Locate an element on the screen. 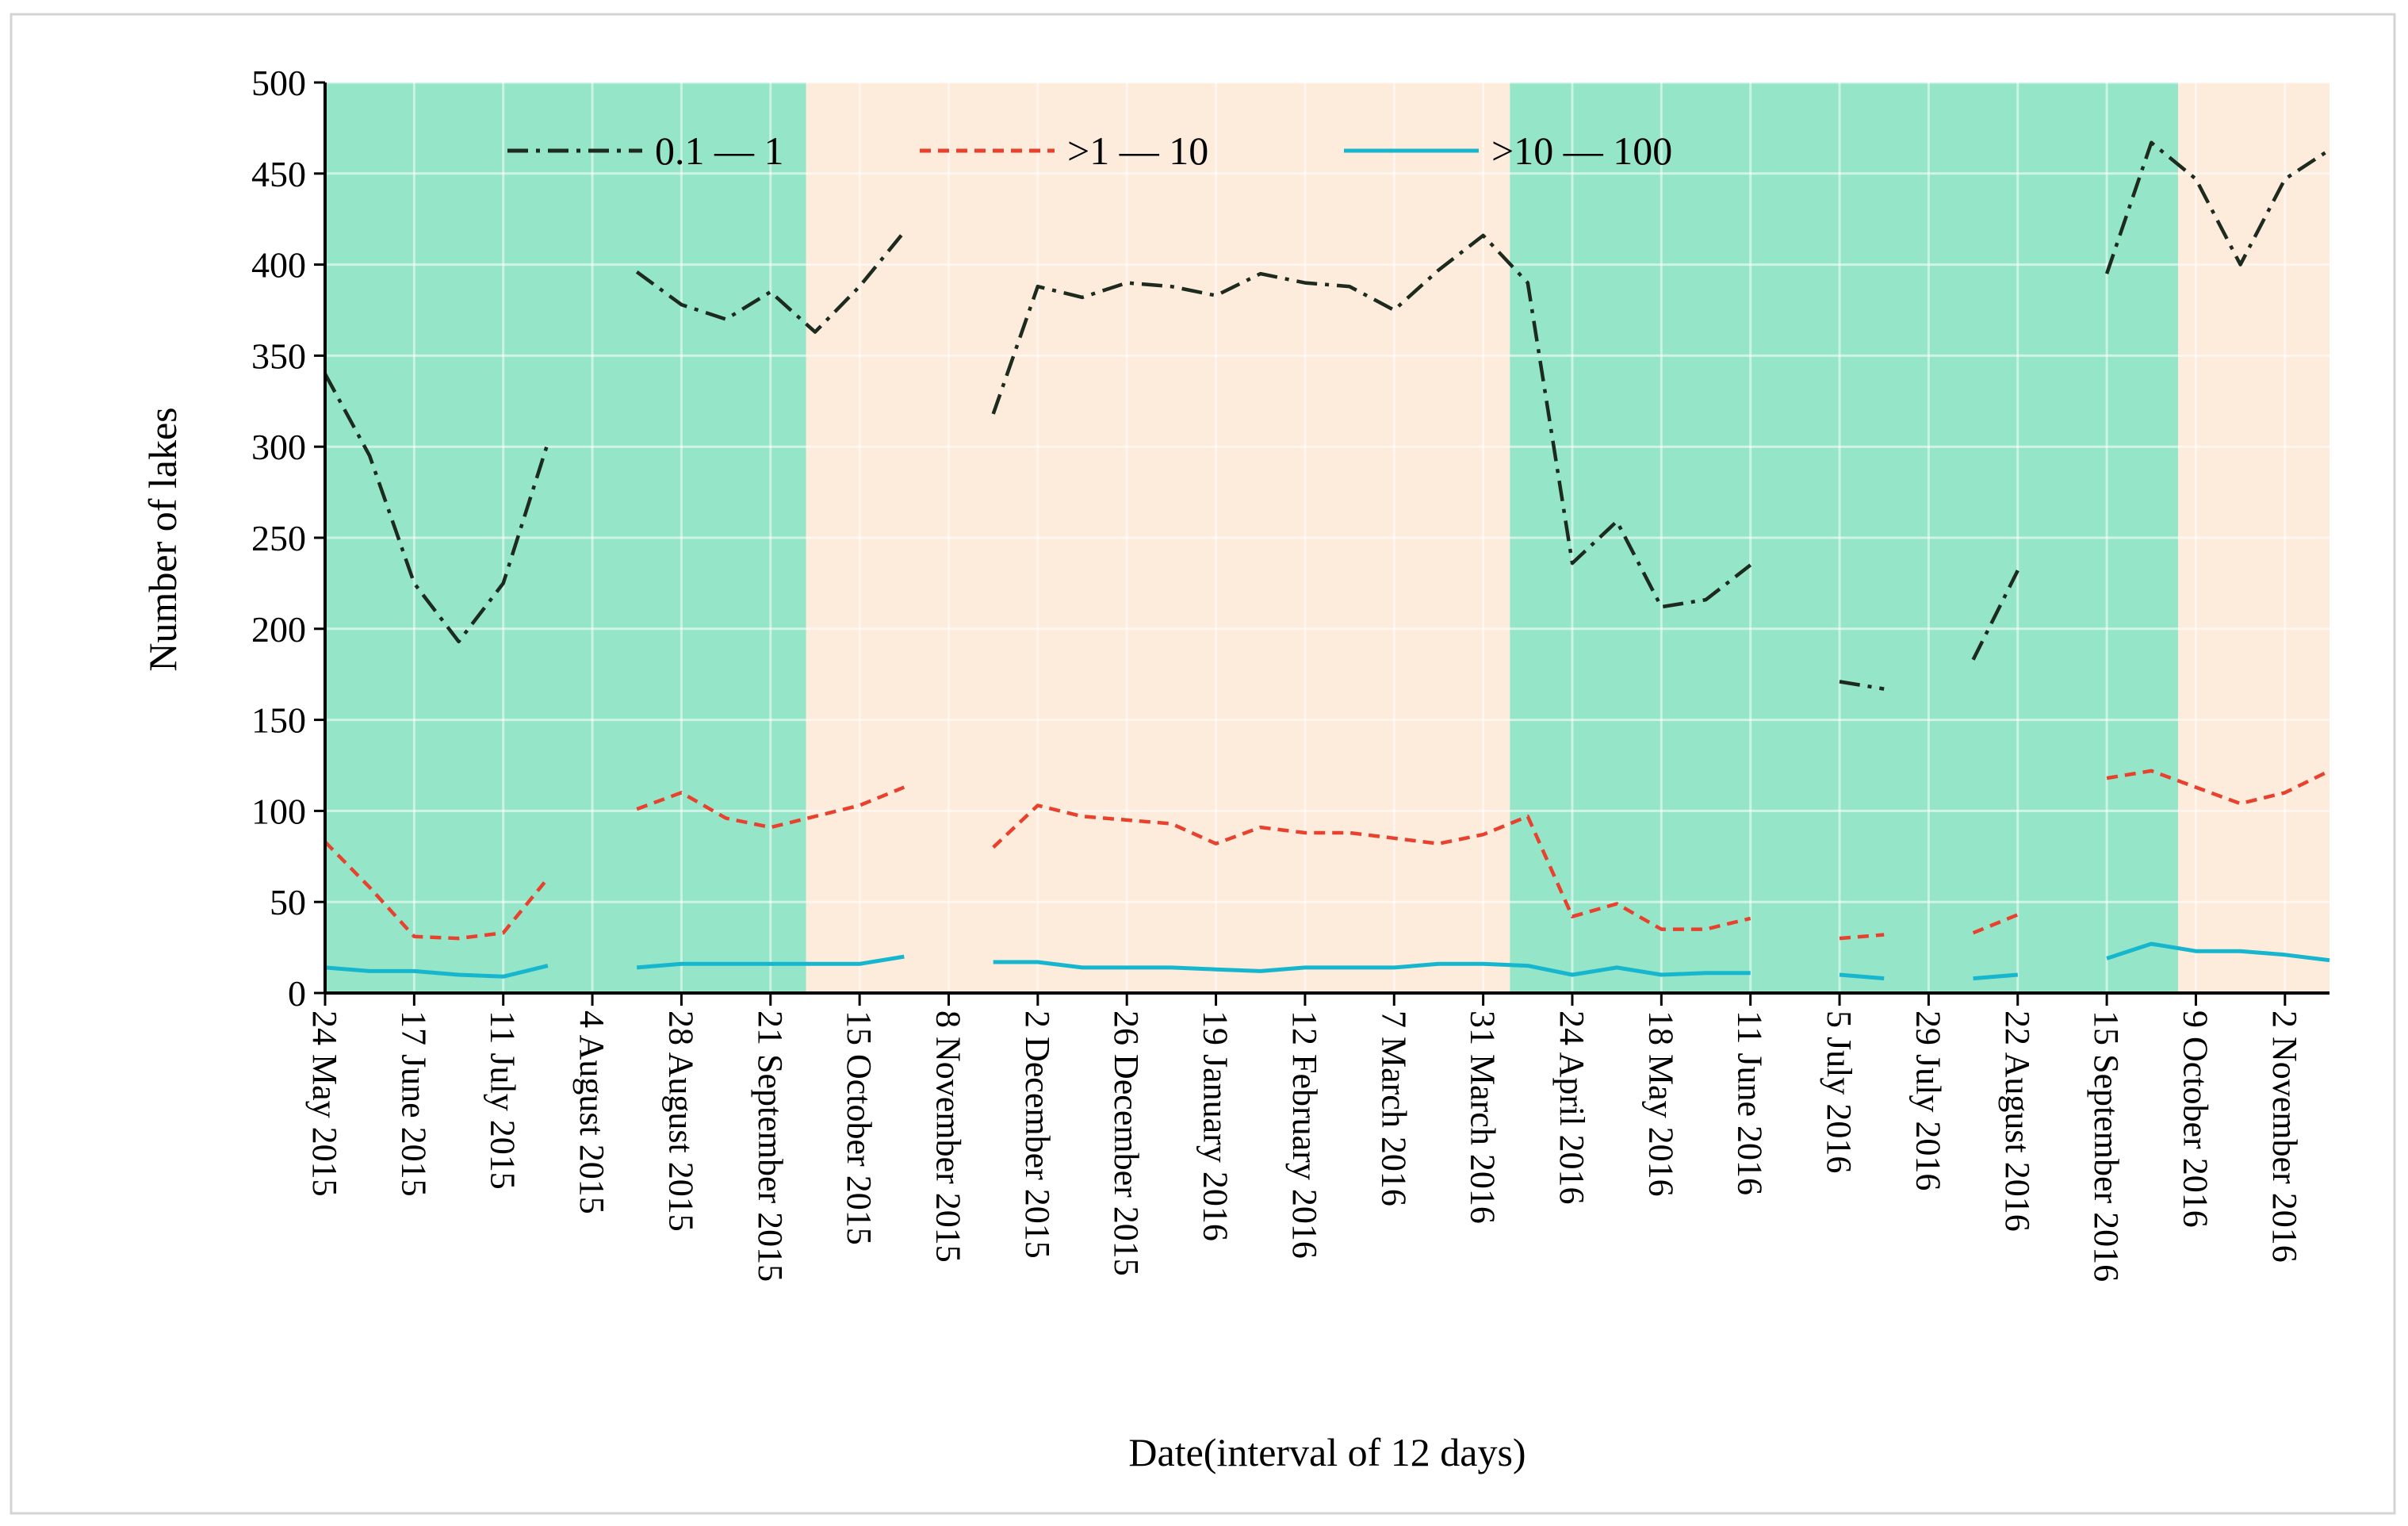  y-tick-labels: 0 50 100 150 200 250 300 350 400 450 500 is located at coordinates (288, 538).